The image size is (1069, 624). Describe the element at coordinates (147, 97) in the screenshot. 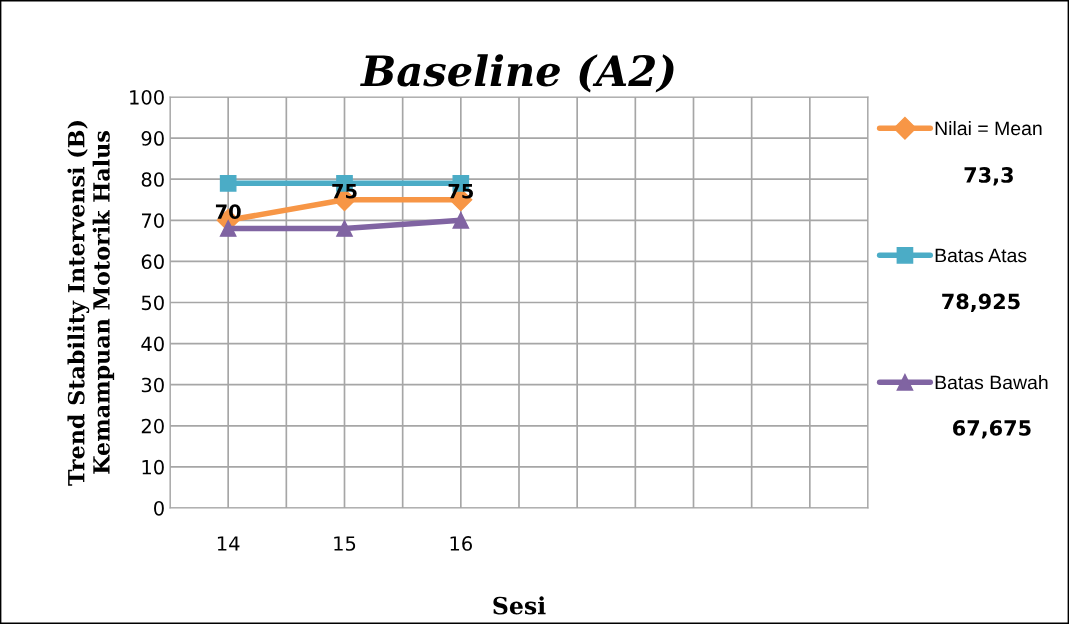

I see `y-tick-label: 100` at that location.